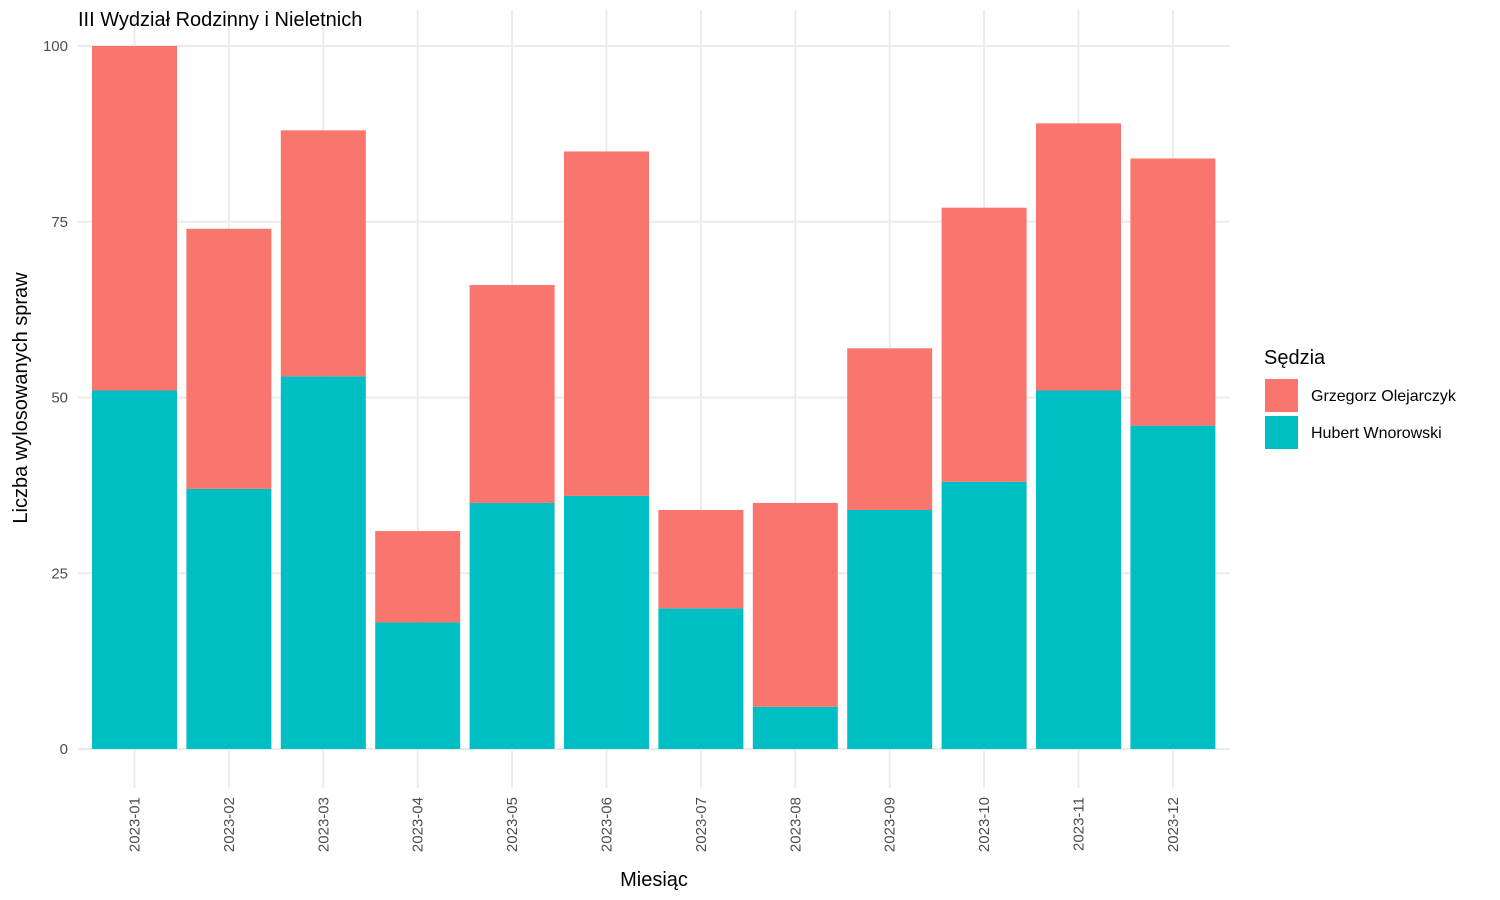  I want to click on x-axis-title: Miesiąc, so click(654, 880).